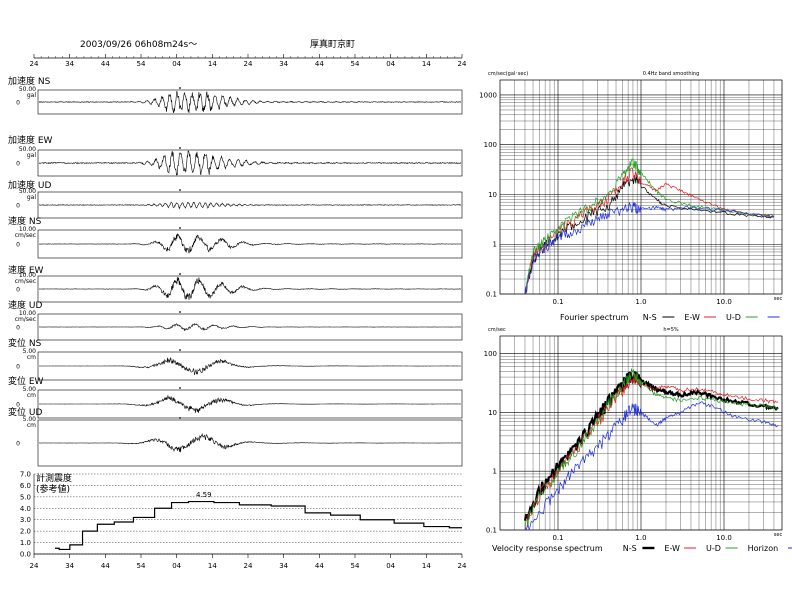 The height and width of the screenshot is (616, 792). I want to click on intensity-y-tick-label: 5.0, so click(25, 497).